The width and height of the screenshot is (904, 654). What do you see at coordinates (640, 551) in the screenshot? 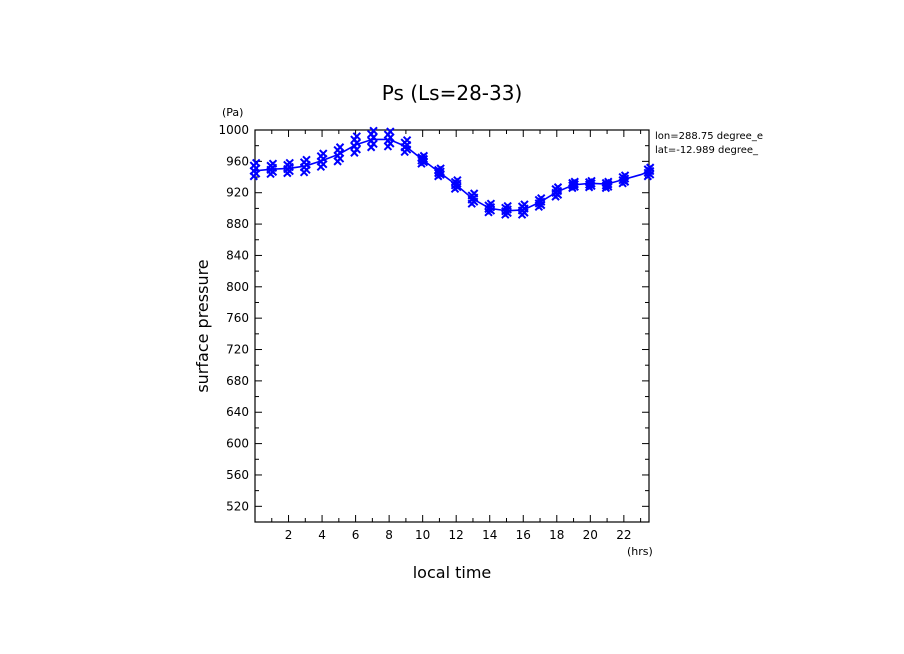
I see `x-unit-label: (hrs)` at bounding box center [640, 551].